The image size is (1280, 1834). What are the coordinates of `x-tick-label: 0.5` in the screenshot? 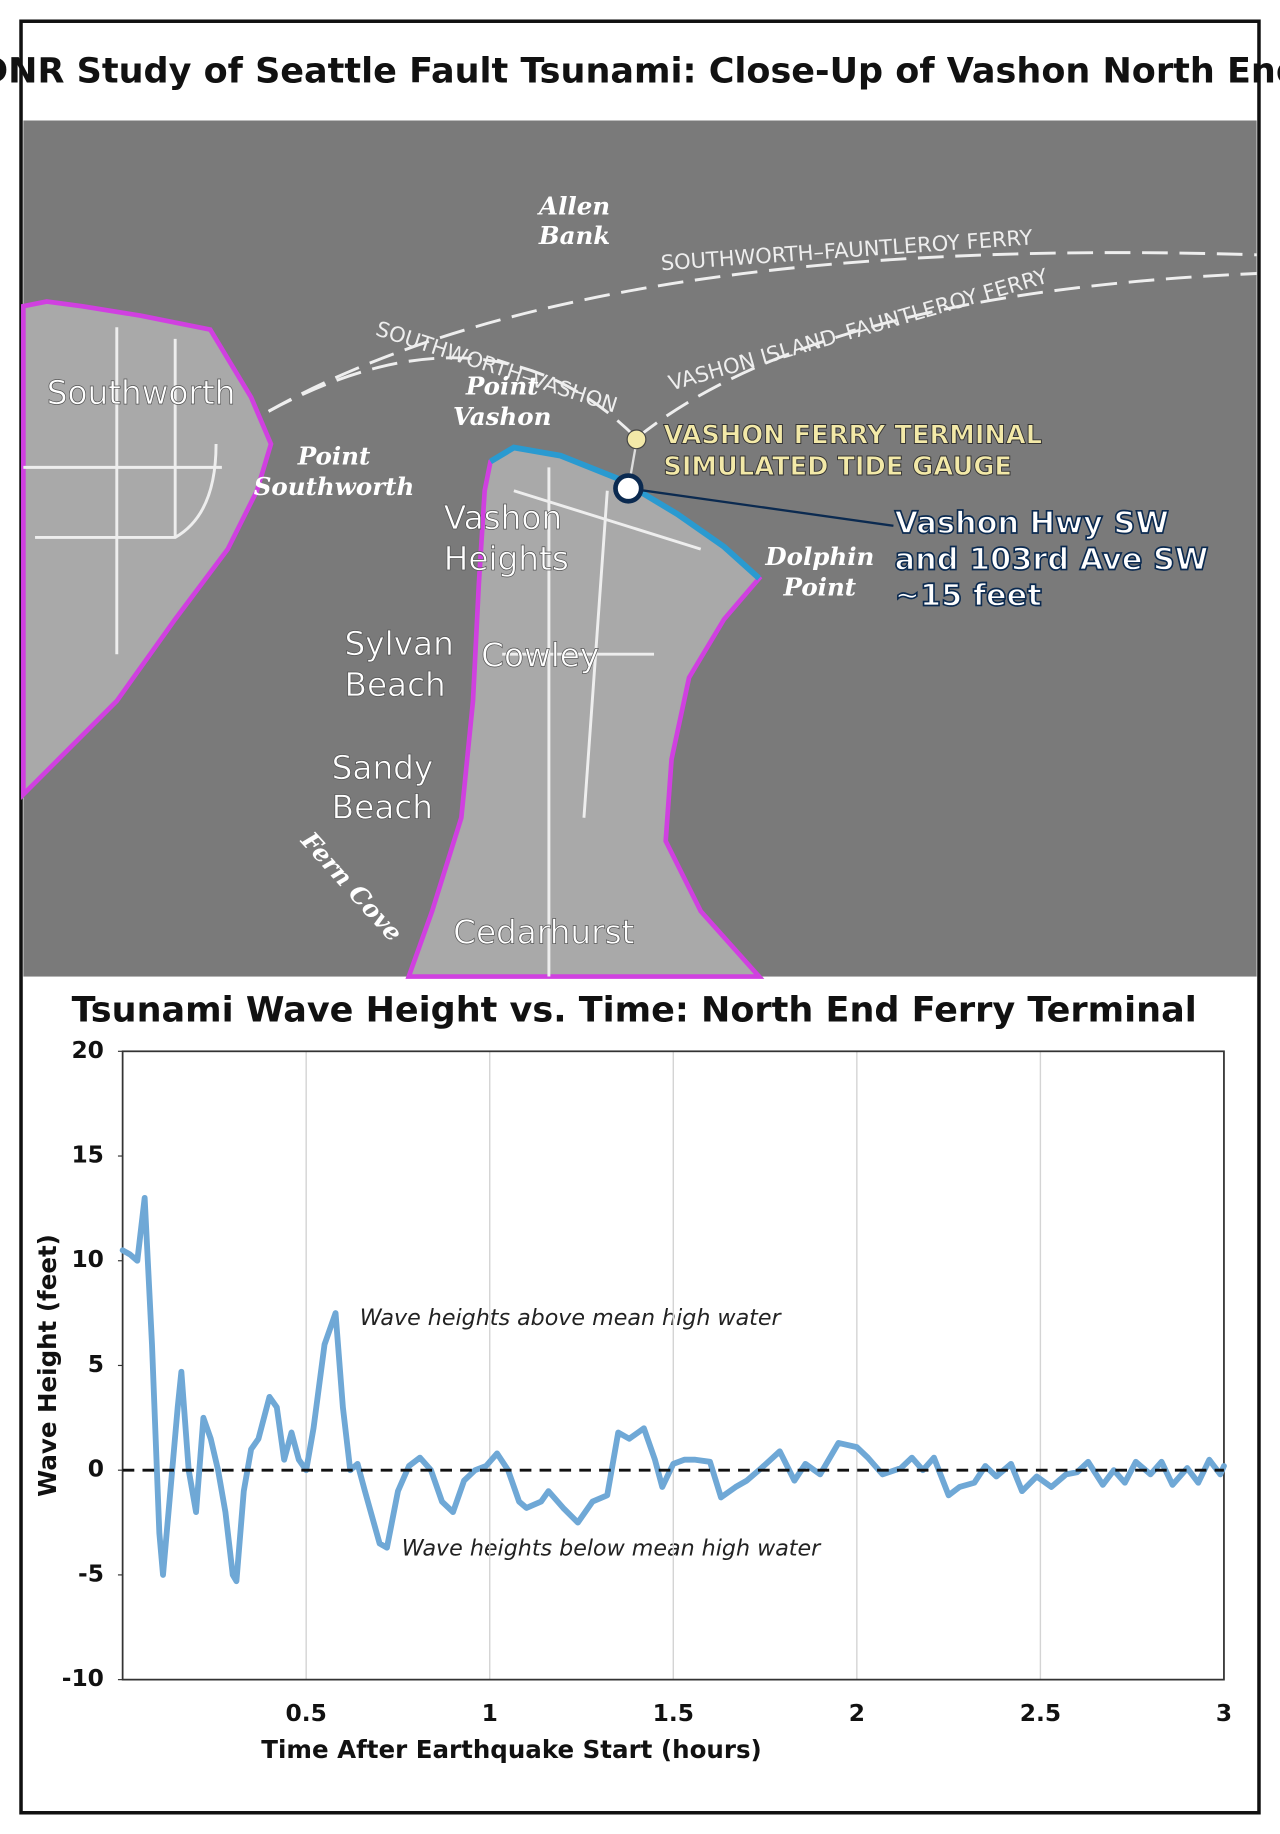 It's located at (306, 1713).